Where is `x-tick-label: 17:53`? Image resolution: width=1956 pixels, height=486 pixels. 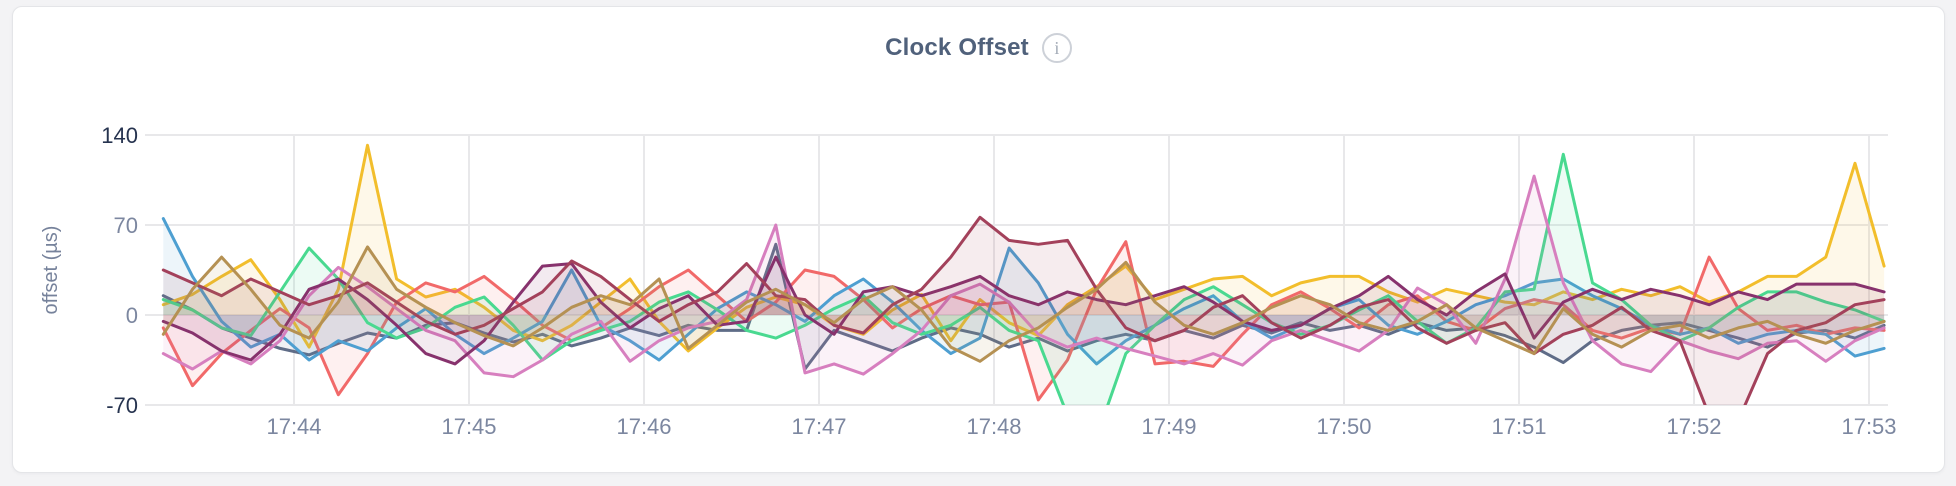
x-tick-label: 17:53 is located at coordinates (1868, 426).